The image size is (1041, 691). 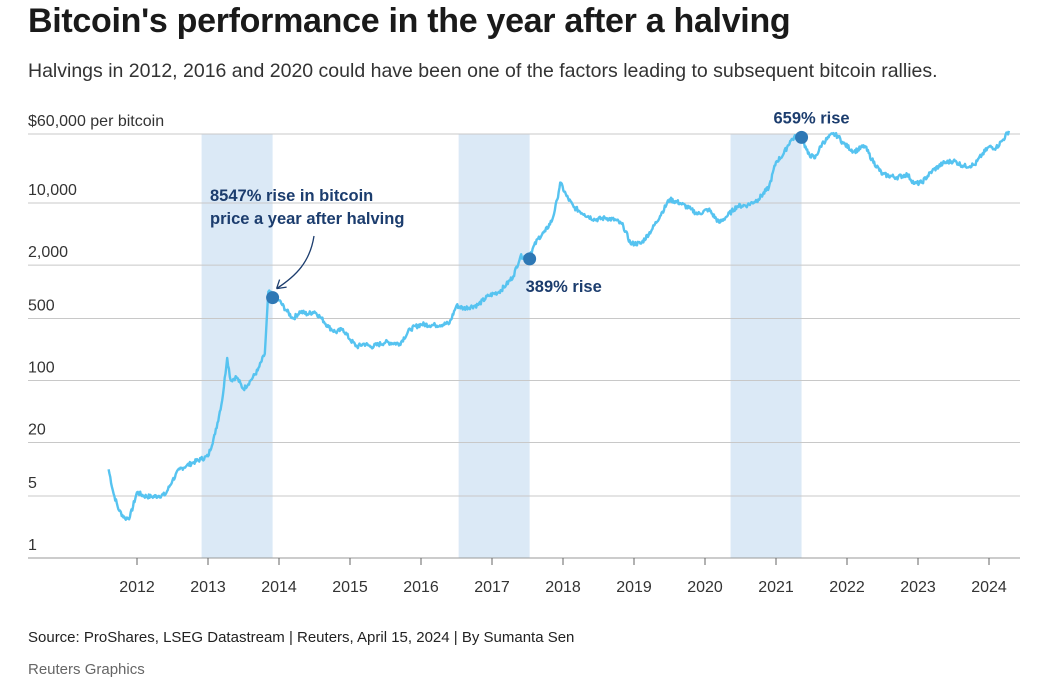 What do you see at coordinates (563, 587) in the screenshot?
I see `x-tick-label: 2018` at bounding box center [563, 587].